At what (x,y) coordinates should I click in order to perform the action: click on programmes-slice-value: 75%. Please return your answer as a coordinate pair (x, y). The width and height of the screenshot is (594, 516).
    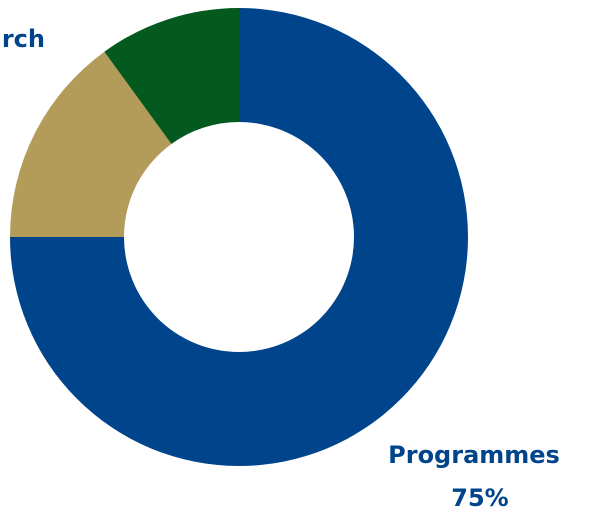
    Looking at the image, I should click on (479, 498).